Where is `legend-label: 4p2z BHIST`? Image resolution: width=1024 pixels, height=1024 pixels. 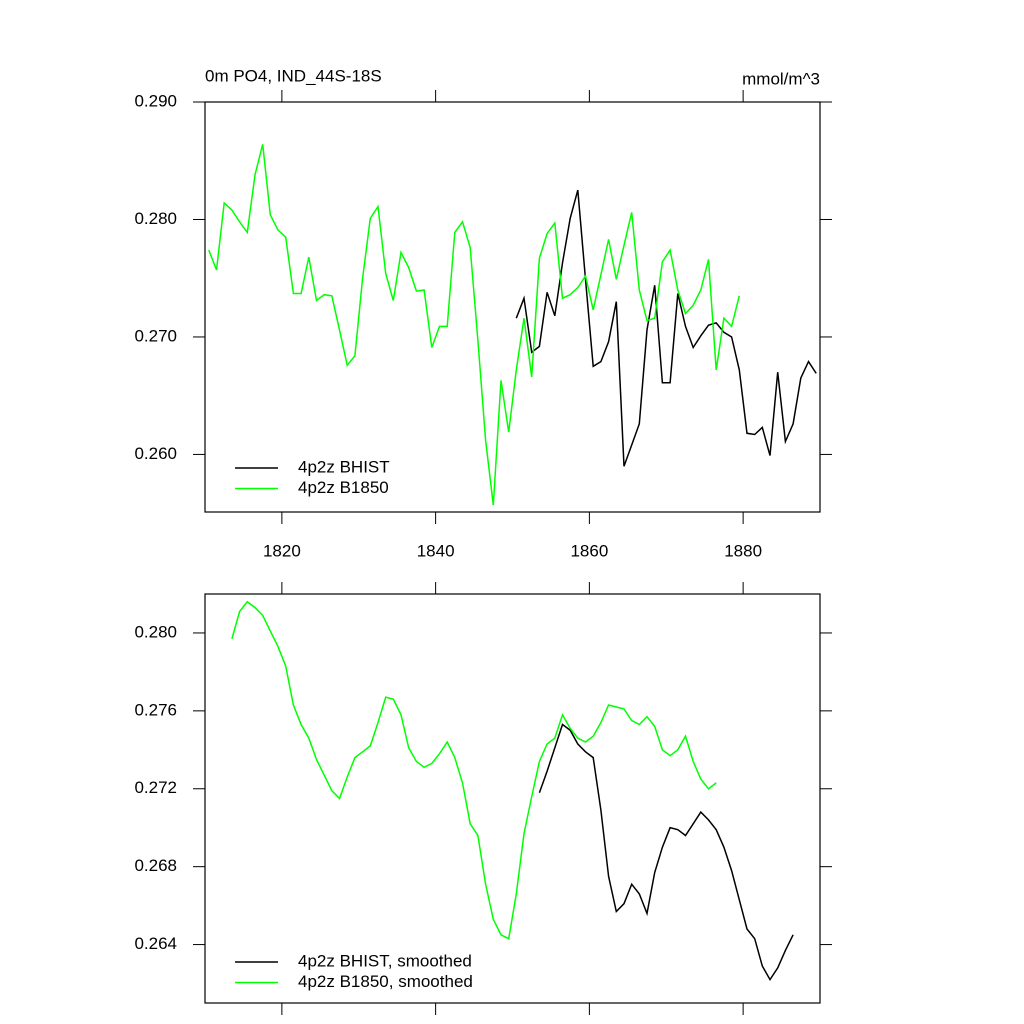 legend-label: 4p2z BHIST is located at coordinates (344, 466).